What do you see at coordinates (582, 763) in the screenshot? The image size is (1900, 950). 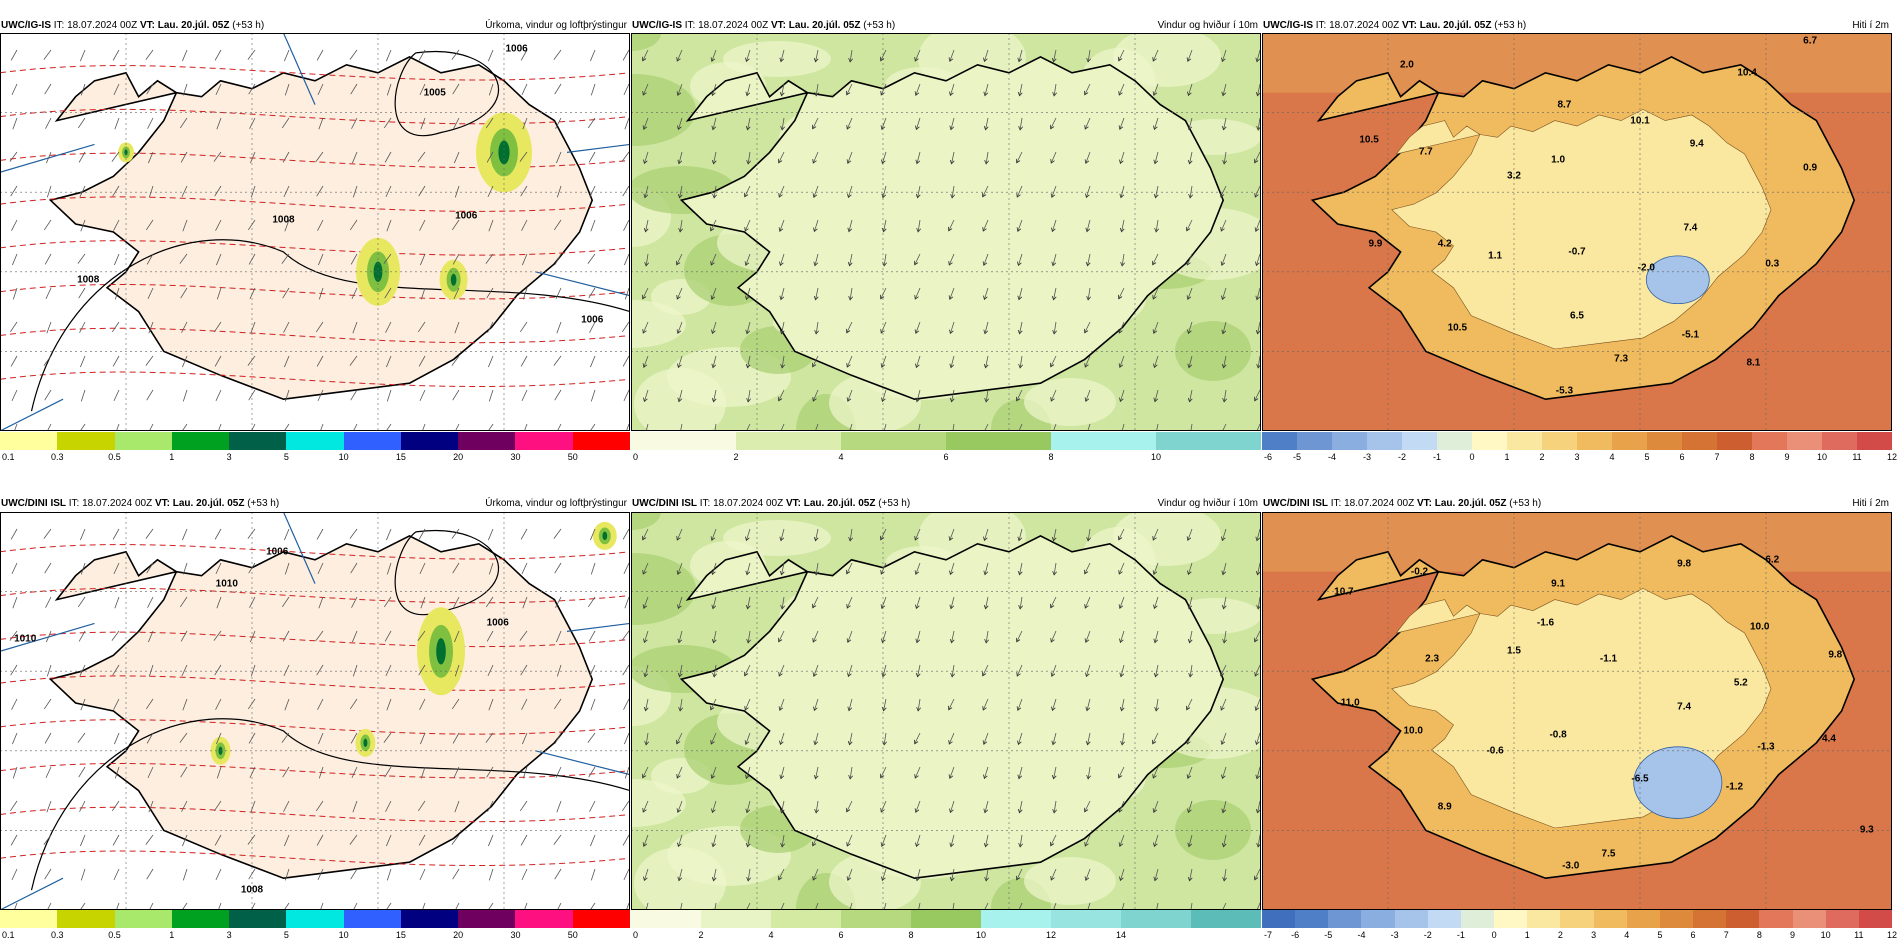 I see `domain-boundary-line` at bounding box center [582, 763].